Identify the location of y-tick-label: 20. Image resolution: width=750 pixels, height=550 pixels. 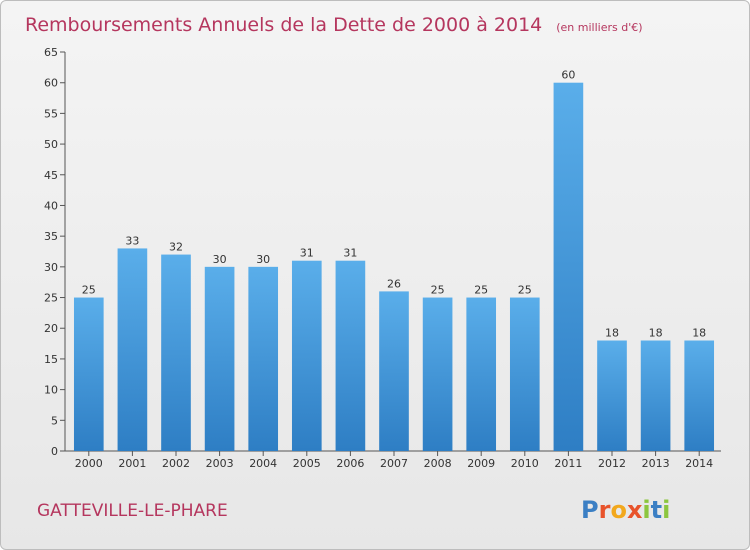
(51, 328).